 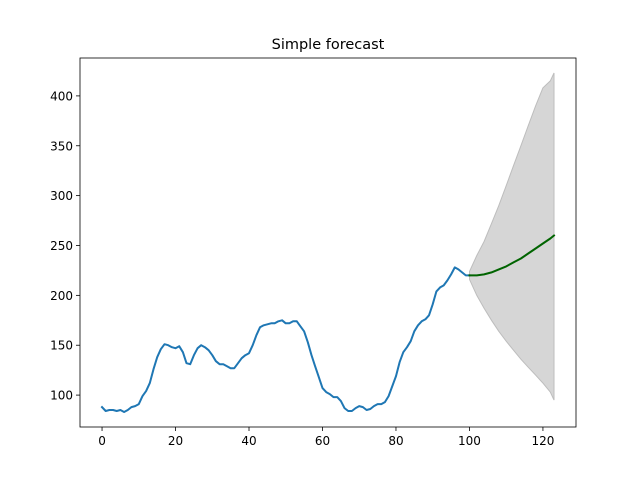 I want to click on y-tick-label: 100, so click(x=61, y=396).